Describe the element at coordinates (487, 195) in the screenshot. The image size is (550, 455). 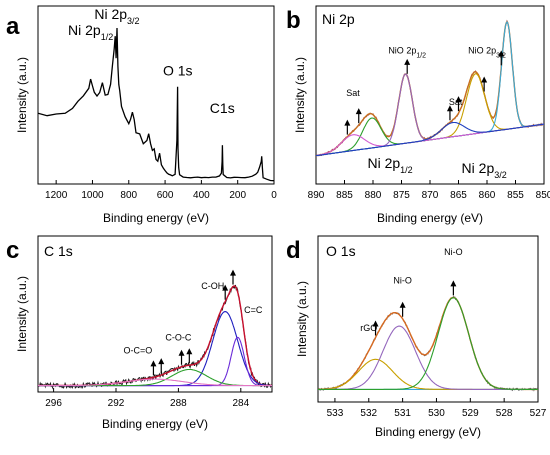
I see `x-tick-label: 860` at that location.